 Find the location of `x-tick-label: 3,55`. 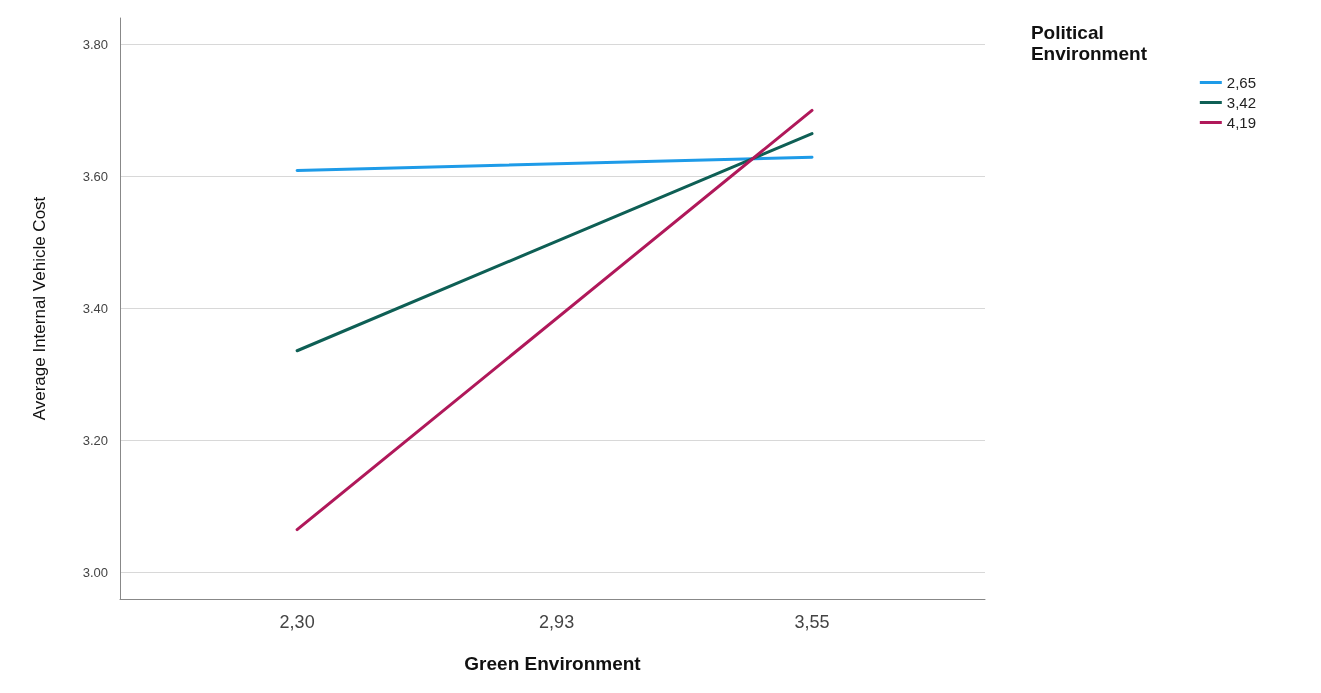

x-tick-label: 3,55 is located at coordinates (812, 622).